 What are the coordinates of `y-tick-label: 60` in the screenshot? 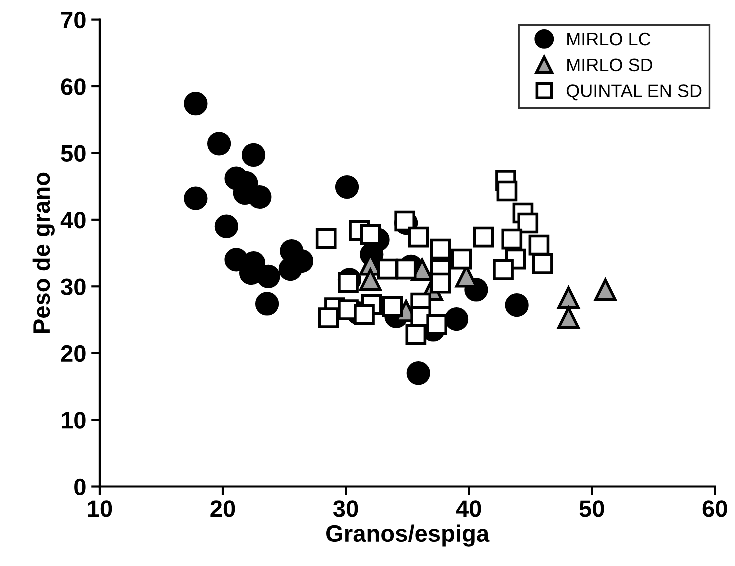 It's located at (73, 87).